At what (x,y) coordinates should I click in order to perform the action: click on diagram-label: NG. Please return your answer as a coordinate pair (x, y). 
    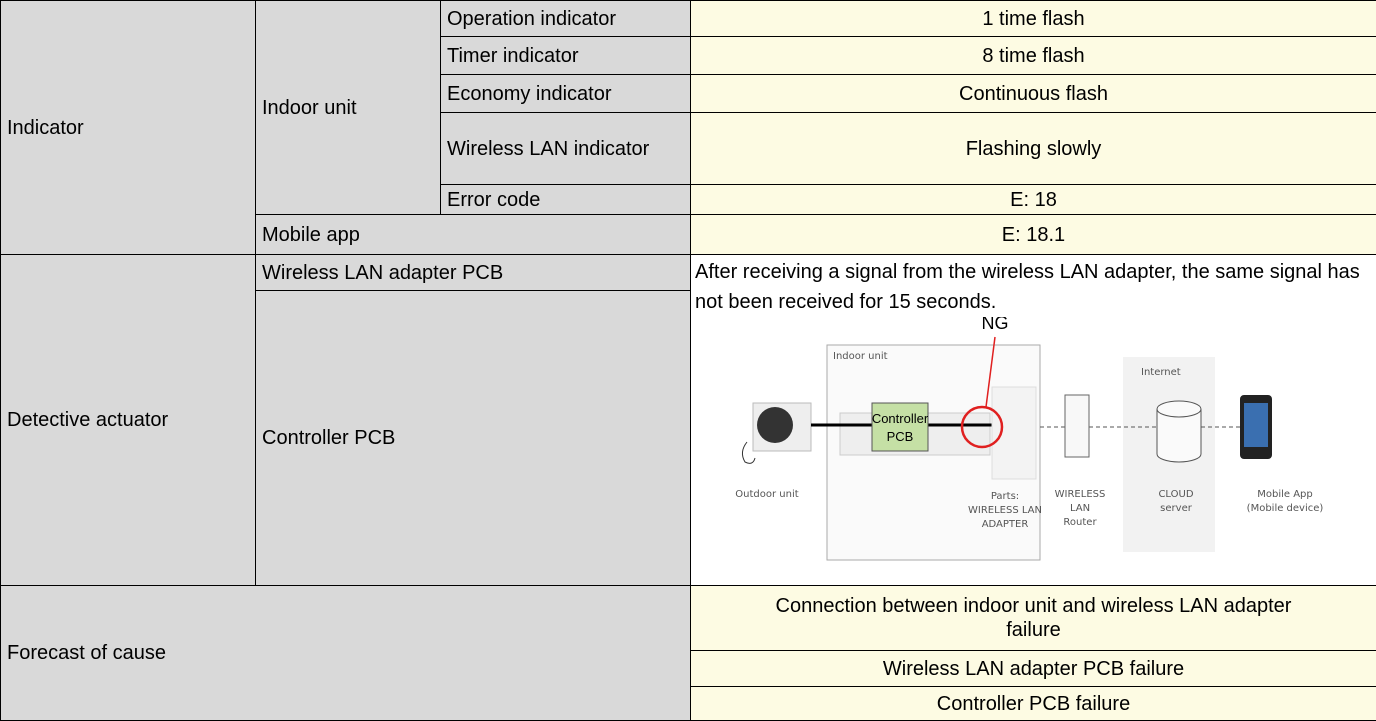
    Looking at the image, I should click on (995, 325).